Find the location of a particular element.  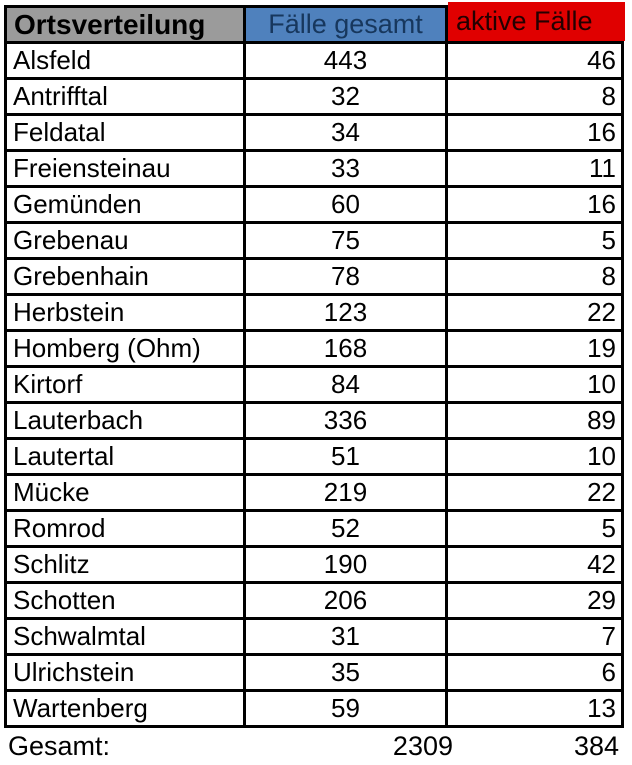

total-cases-cell: 336 is located at coordinates (345, 420).